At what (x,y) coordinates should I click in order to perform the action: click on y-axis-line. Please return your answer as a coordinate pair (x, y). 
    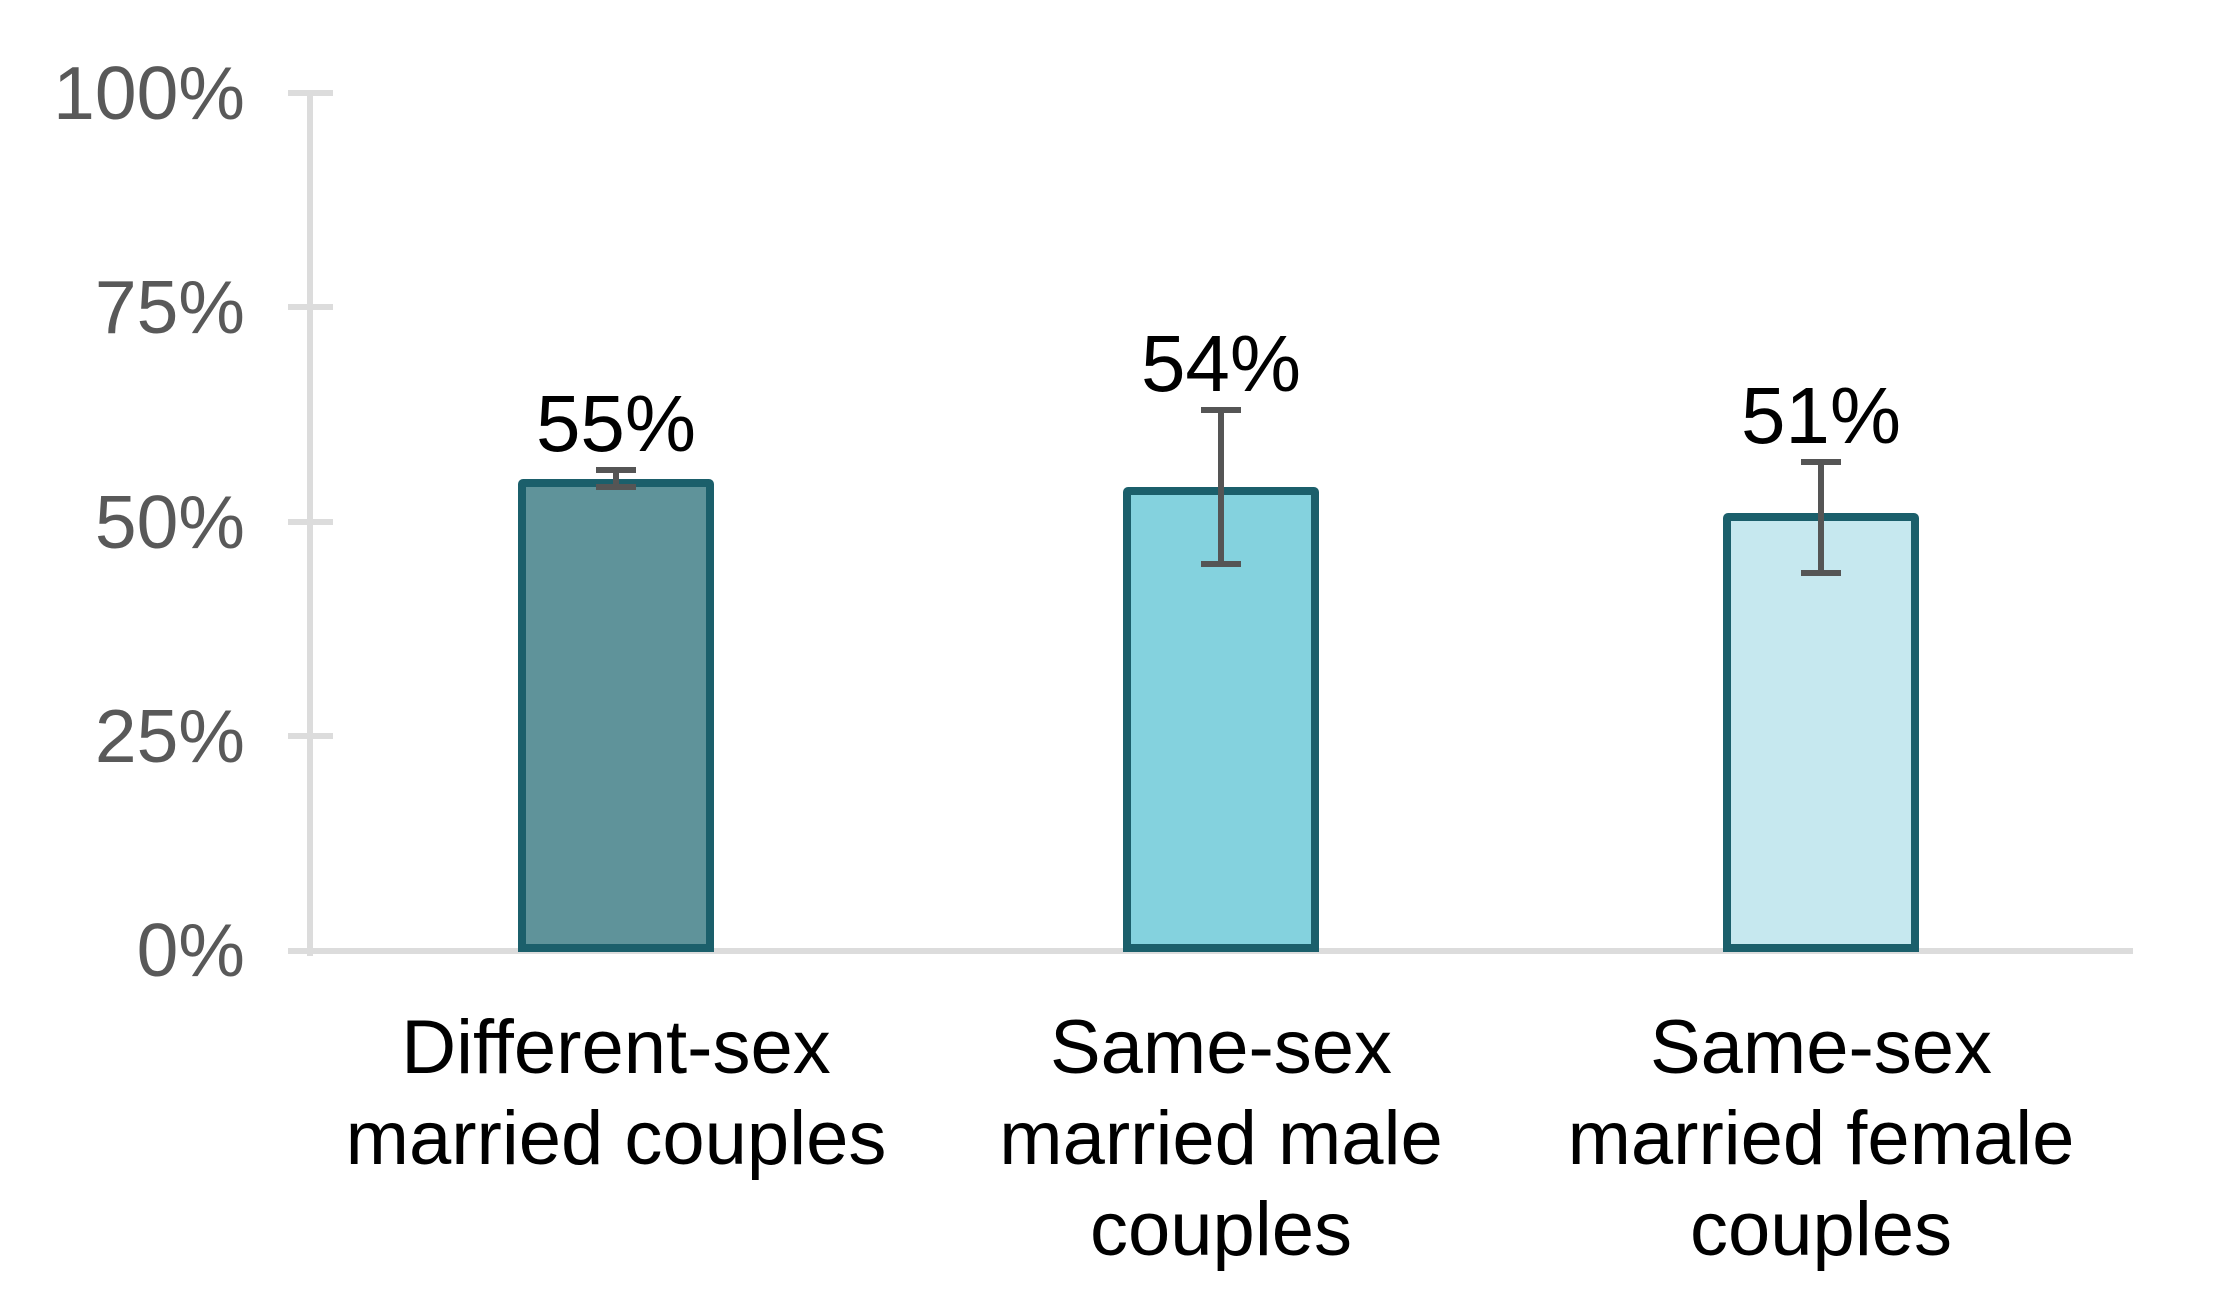
    Looking at the image, I should click on (310, 524).